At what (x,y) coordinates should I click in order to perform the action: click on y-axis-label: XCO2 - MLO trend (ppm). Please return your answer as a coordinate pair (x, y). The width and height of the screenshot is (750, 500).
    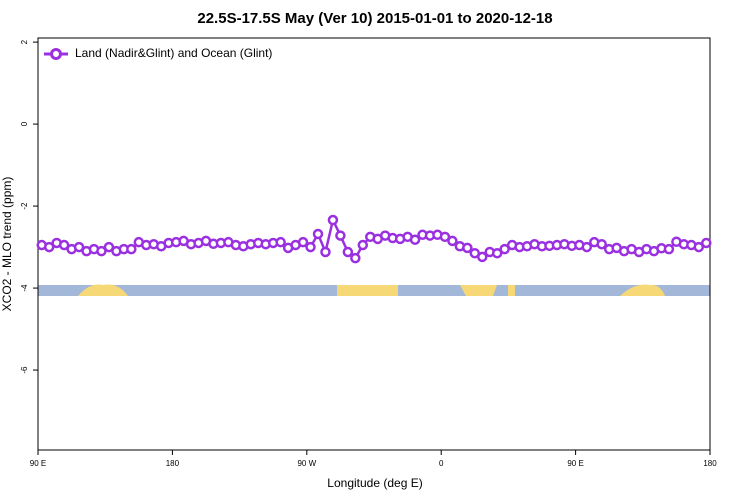
    Looking at the image, I should click on (7, 244).